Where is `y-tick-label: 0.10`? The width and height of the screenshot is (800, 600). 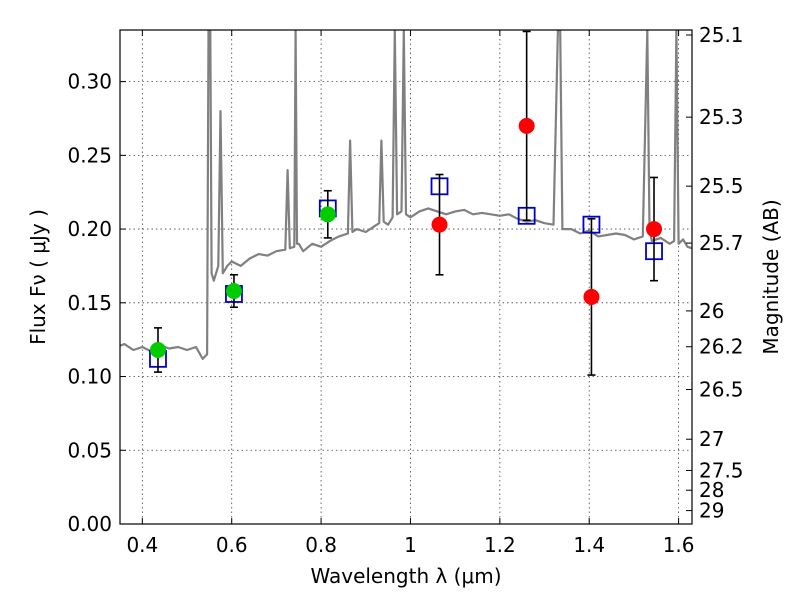
y-tick-label: 0.10 is located at coordinates (89, 377).